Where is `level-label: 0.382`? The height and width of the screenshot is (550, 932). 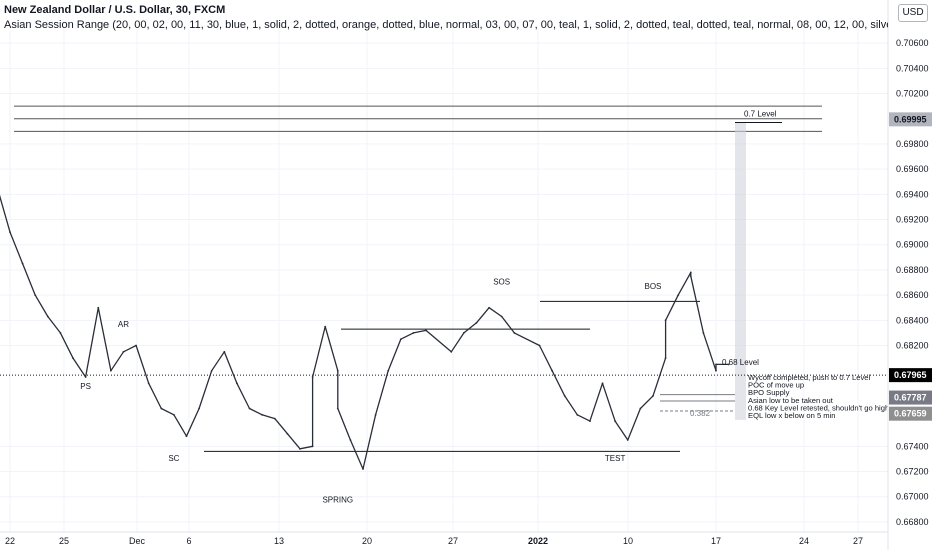
level-label: 0.382 is located at coordinates (700, 413).